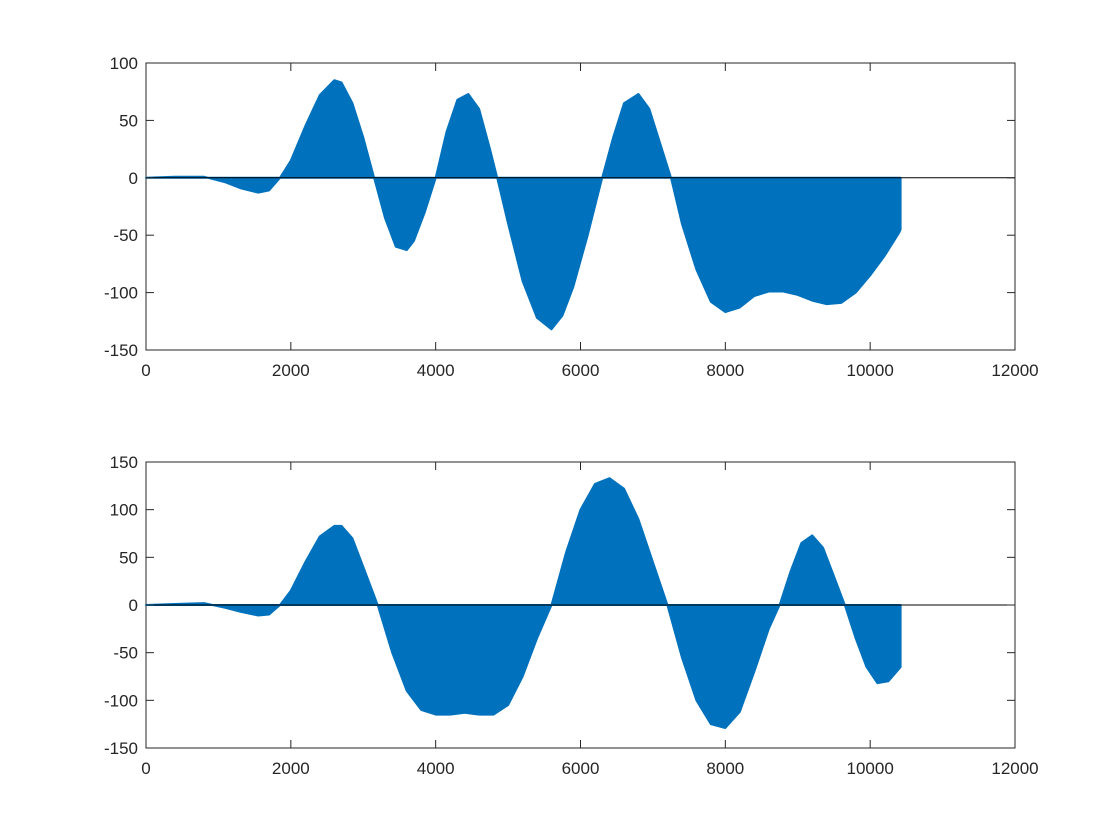  Describe the element at coordinates (124, 462) in the screenshot. I see `y-tick-label: 150` at that location.